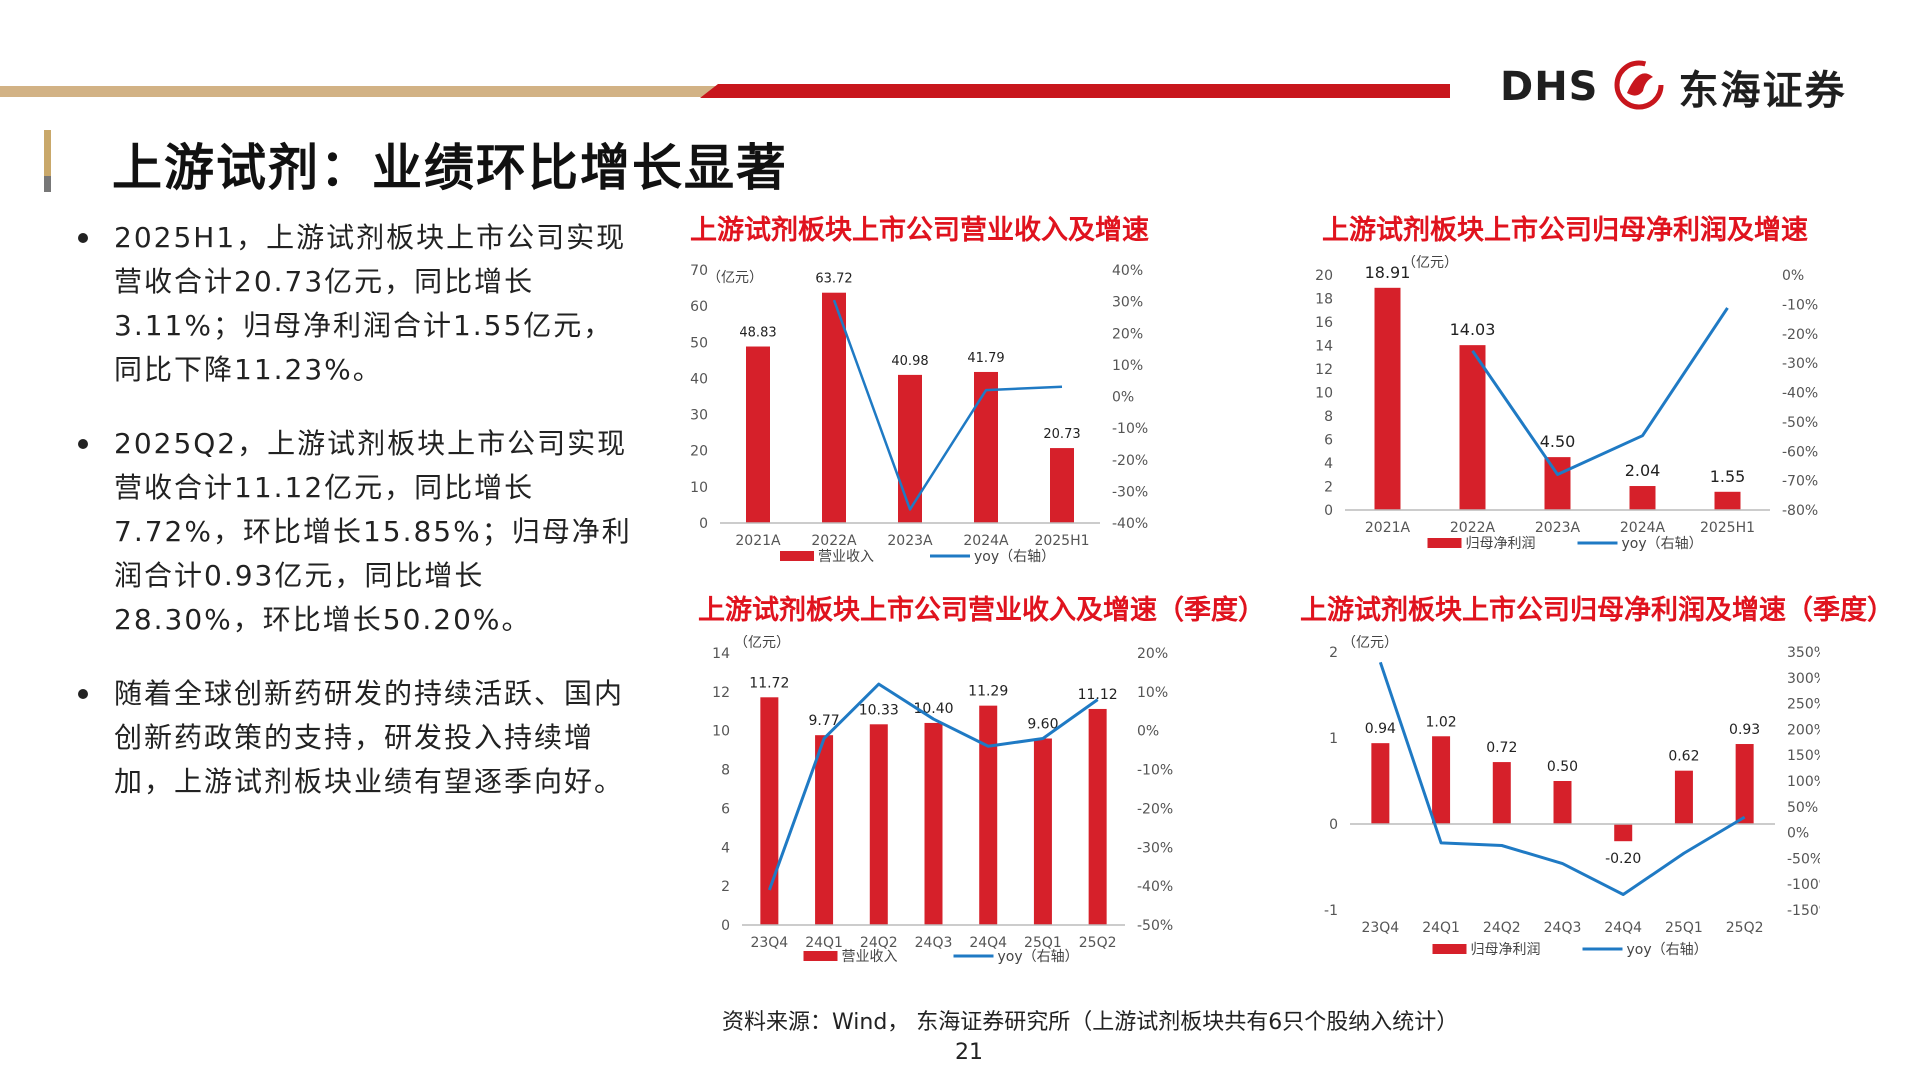 Image resolution: width=1920 pixels, height=1080 pixels. I want to click on bar-data-label: 0.72, so click(1501, 748).